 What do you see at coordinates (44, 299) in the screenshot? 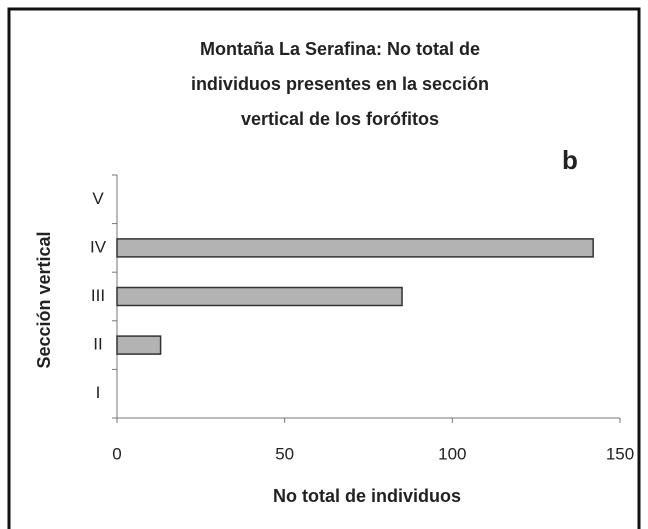
I see `y-axis-label: Sección vertical` at bounding box center [44, 299].